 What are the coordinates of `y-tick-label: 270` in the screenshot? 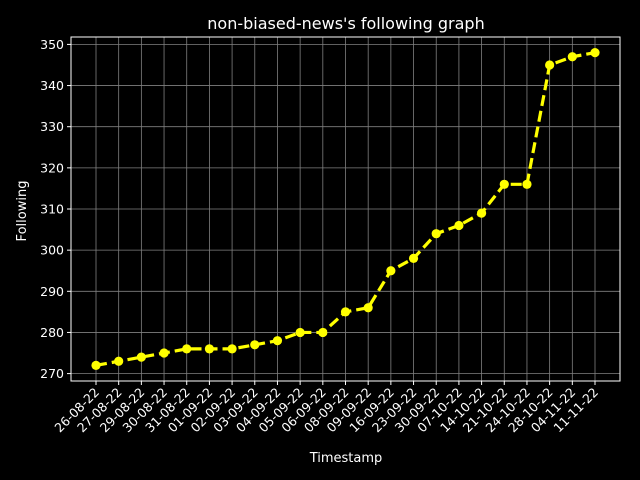 It's located at (52, 373).